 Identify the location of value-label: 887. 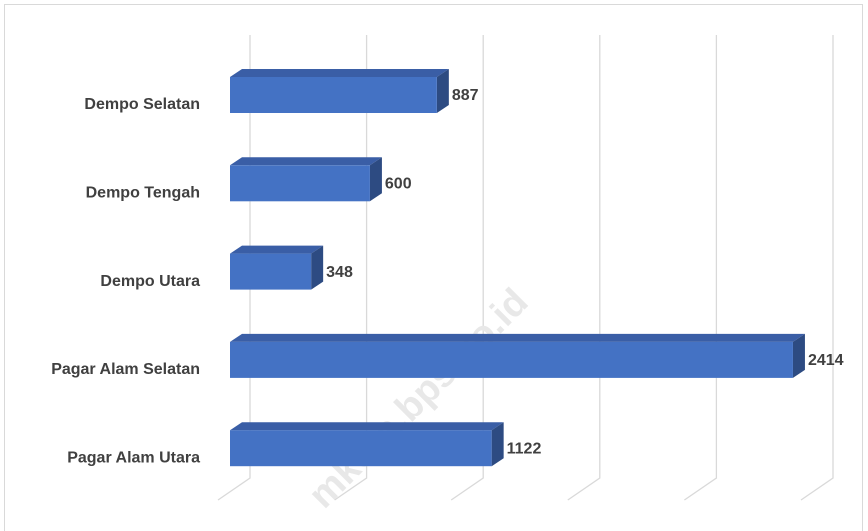
(465, 95).